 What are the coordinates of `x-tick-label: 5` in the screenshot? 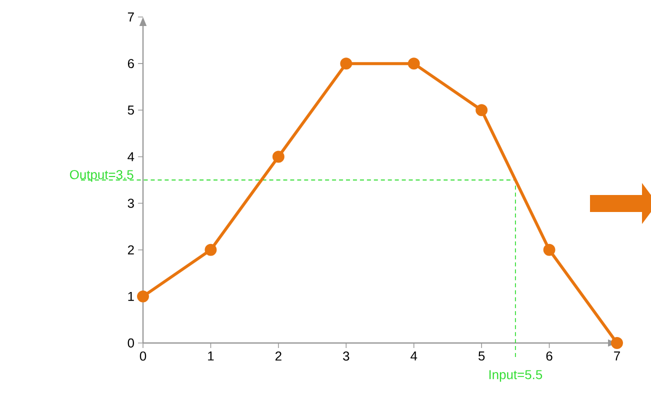 It's located at (481, 356).